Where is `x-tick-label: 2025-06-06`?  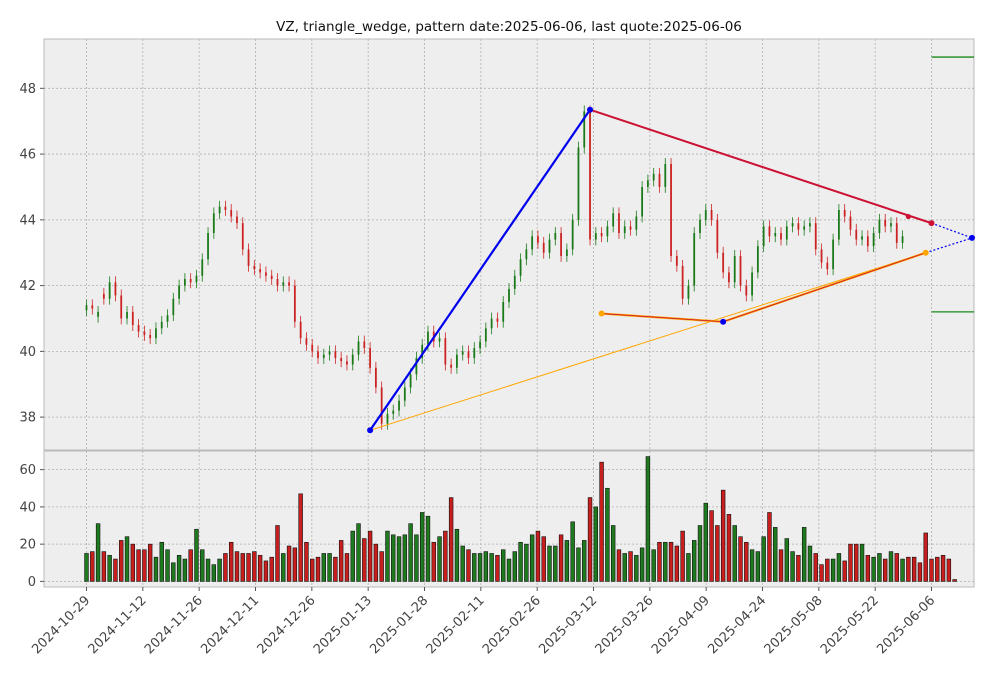
x-tick-label: 2025-06-06 is located at coordinates (906, 625).